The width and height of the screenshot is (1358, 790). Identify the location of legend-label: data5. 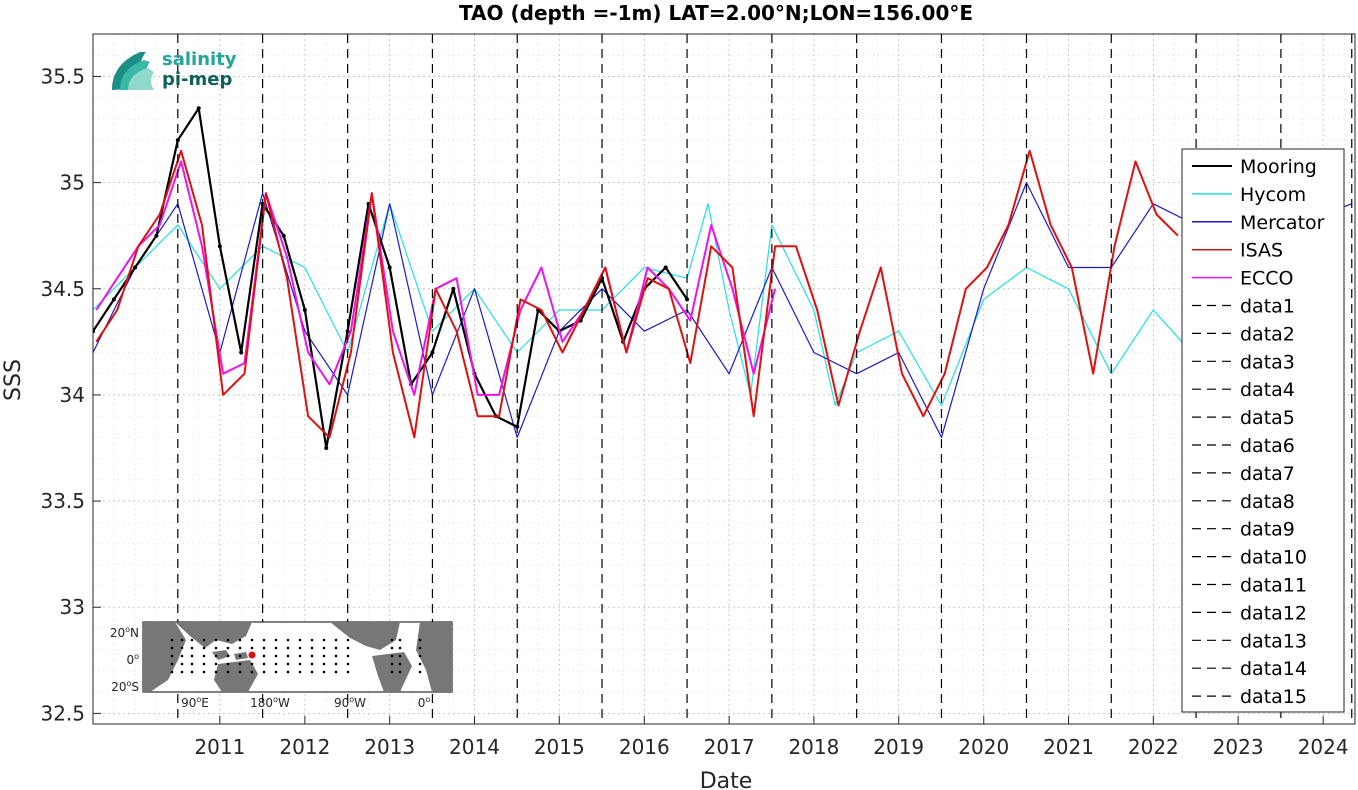
(1267, 418).